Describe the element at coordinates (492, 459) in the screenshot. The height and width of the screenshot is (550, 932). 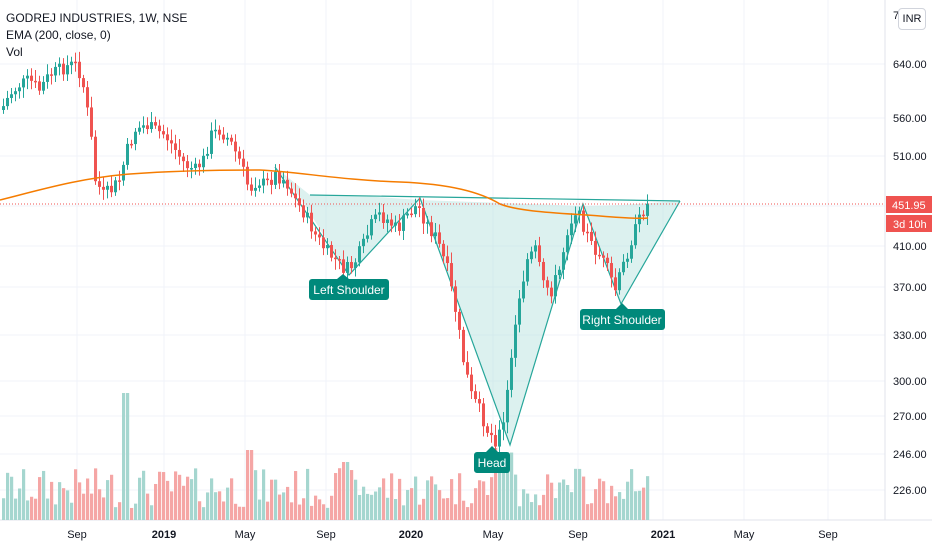
I see `head-label: Head` at that location.